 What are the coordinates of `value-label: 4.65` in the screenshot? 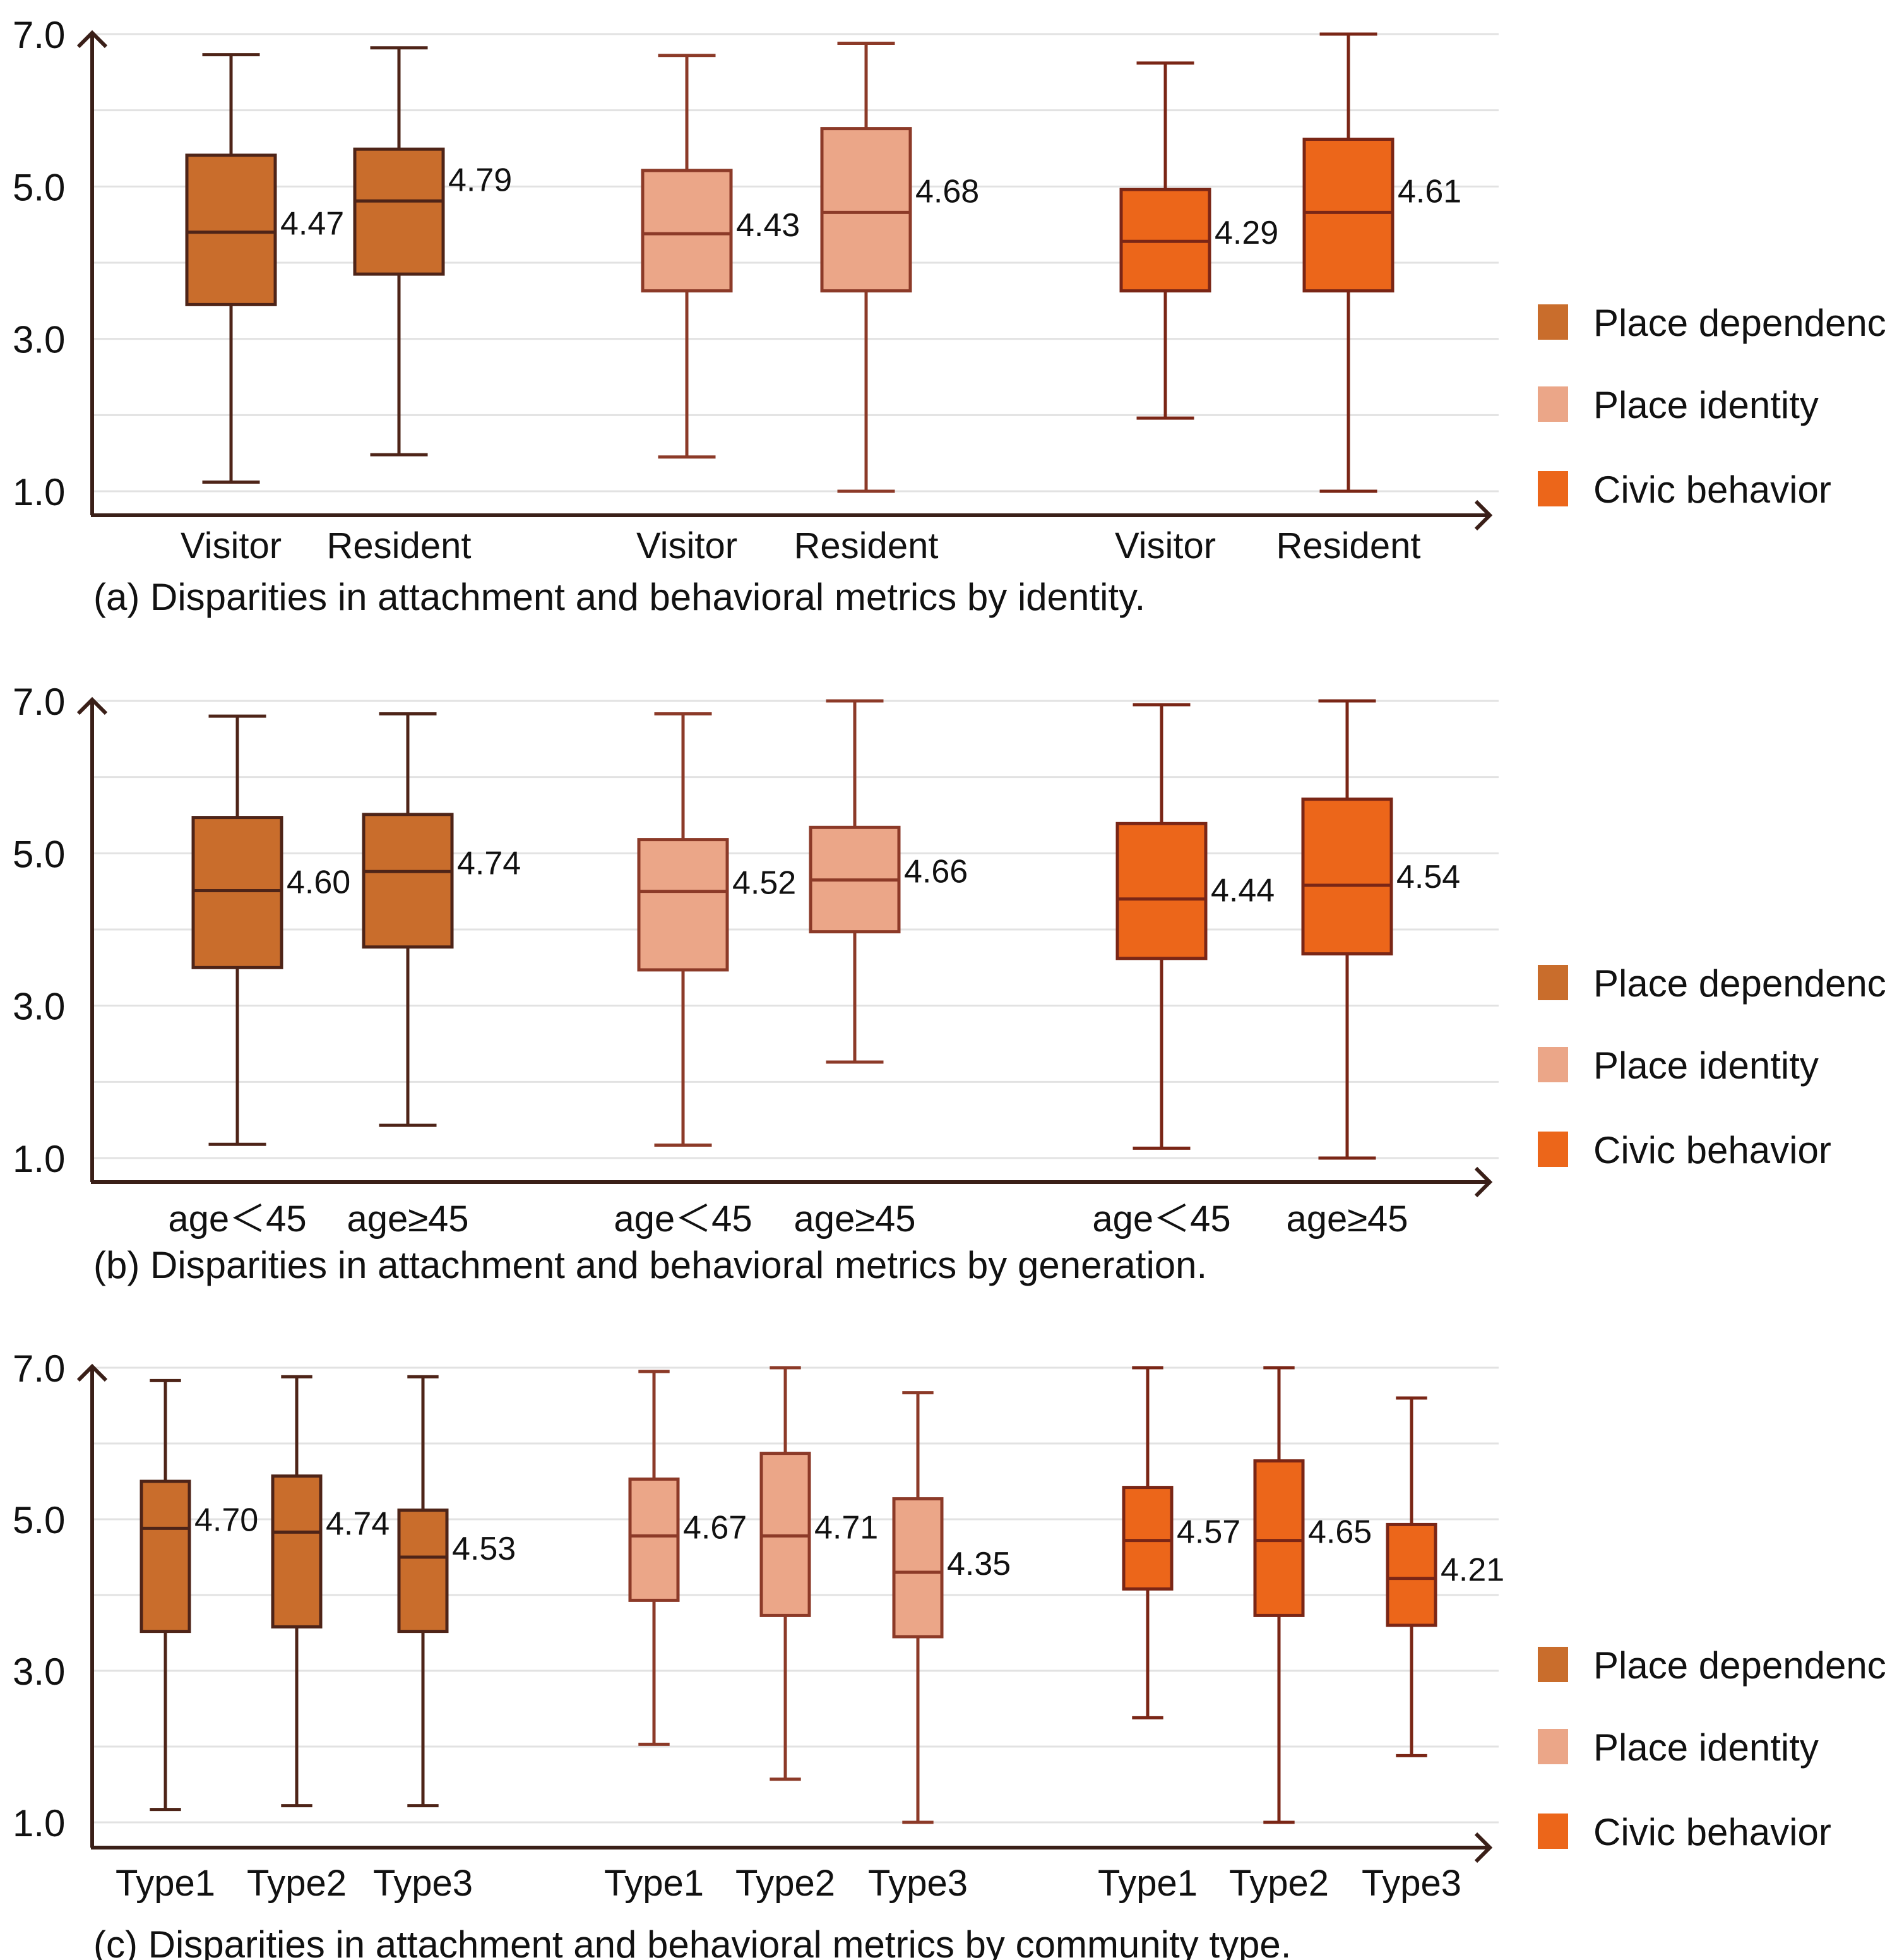 It's located at (1340, 1532).